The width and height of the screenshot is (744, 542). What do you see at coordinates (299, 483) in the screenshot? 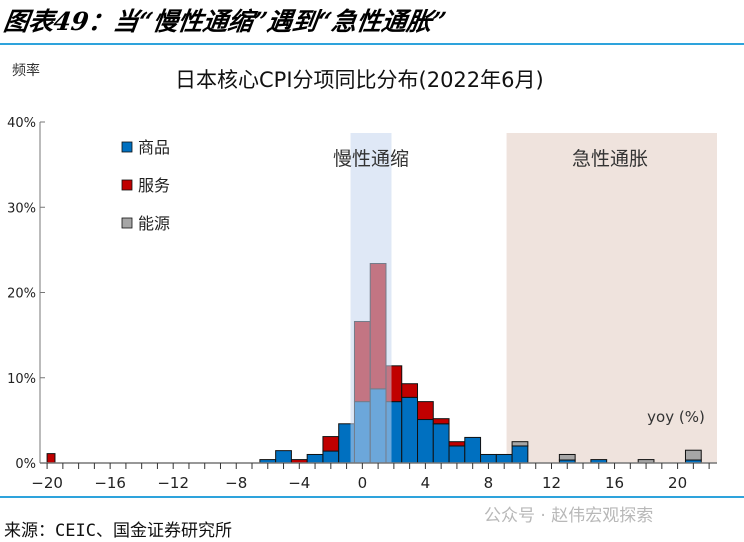
I see `x-tick-label: −4` at bounding box center [299, 483].